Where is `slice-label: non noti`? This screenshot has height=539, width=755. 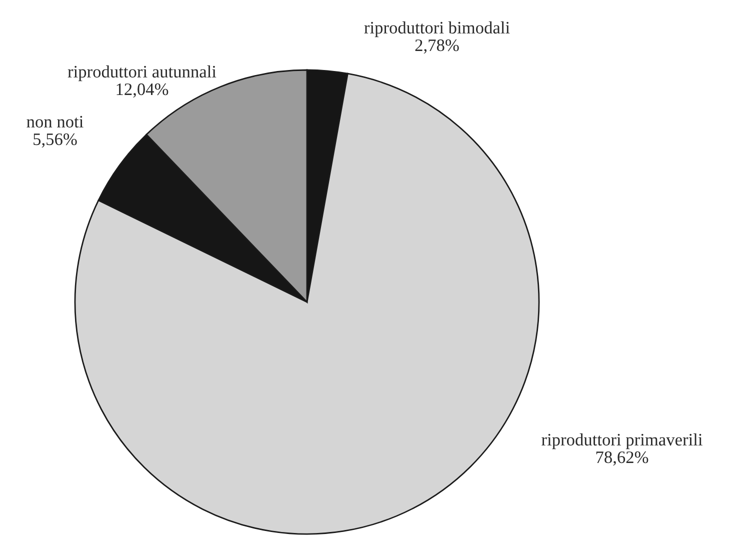
slice-label: non noti is located at coordinates (55, 122).